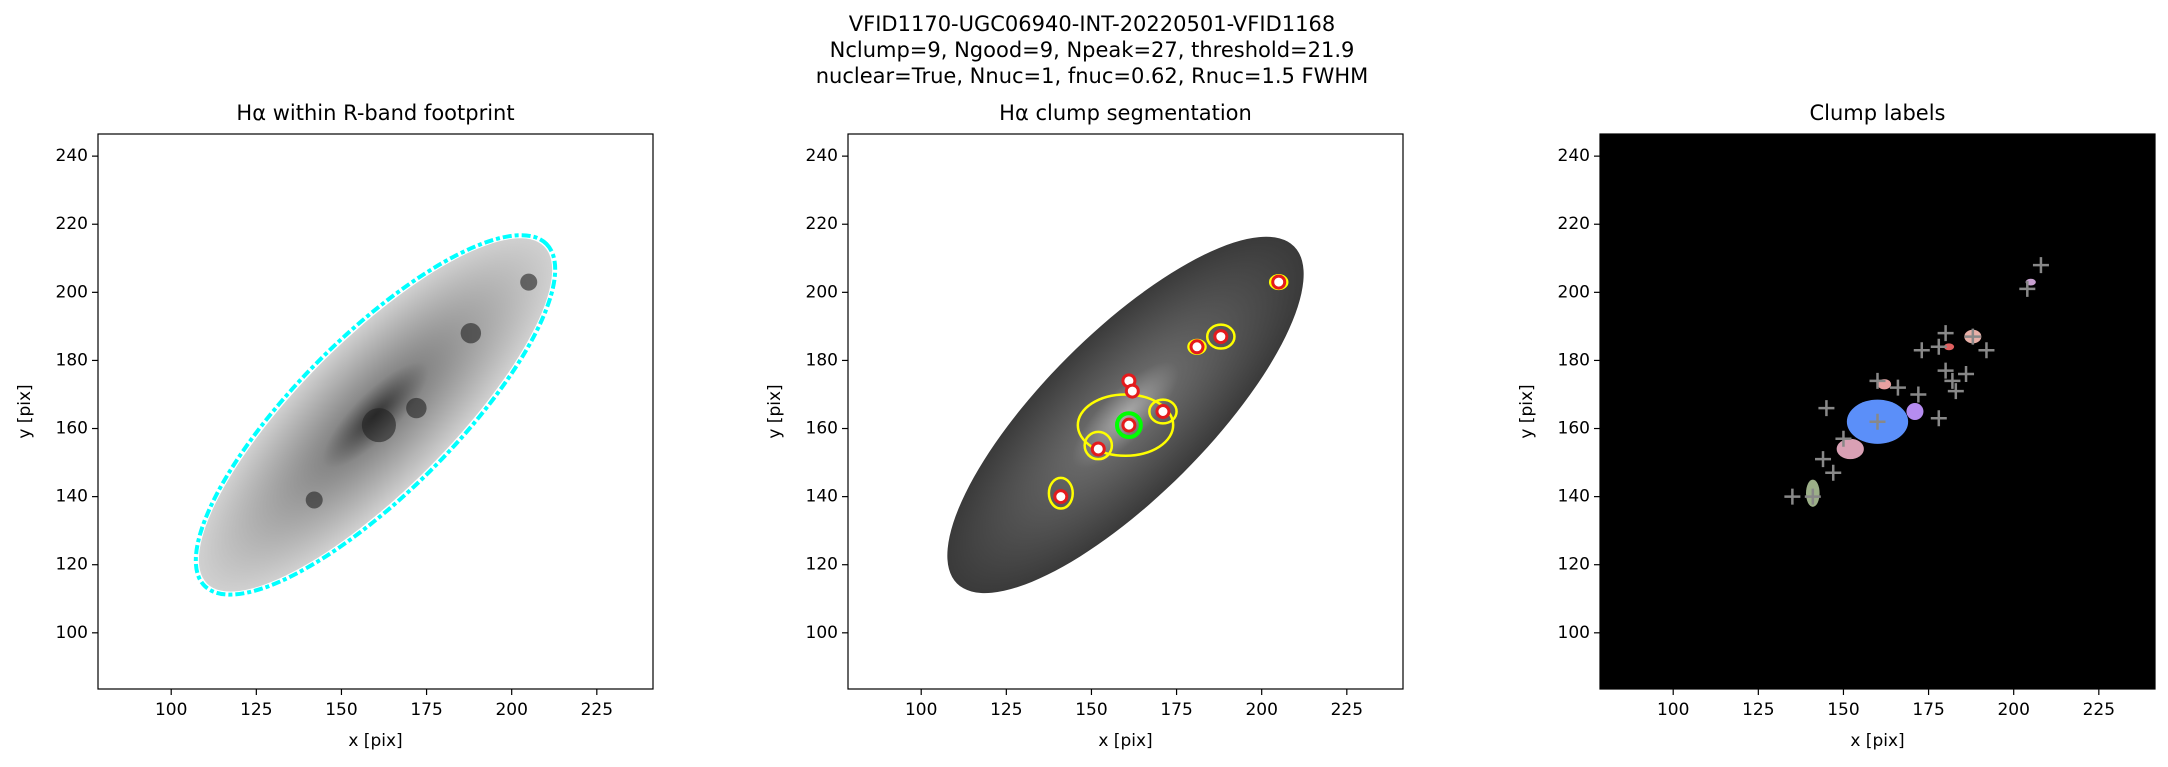  Describe the element at coordinates (1878, 113) in the screenshot. I see `axes-title: Clump labels` at that location.